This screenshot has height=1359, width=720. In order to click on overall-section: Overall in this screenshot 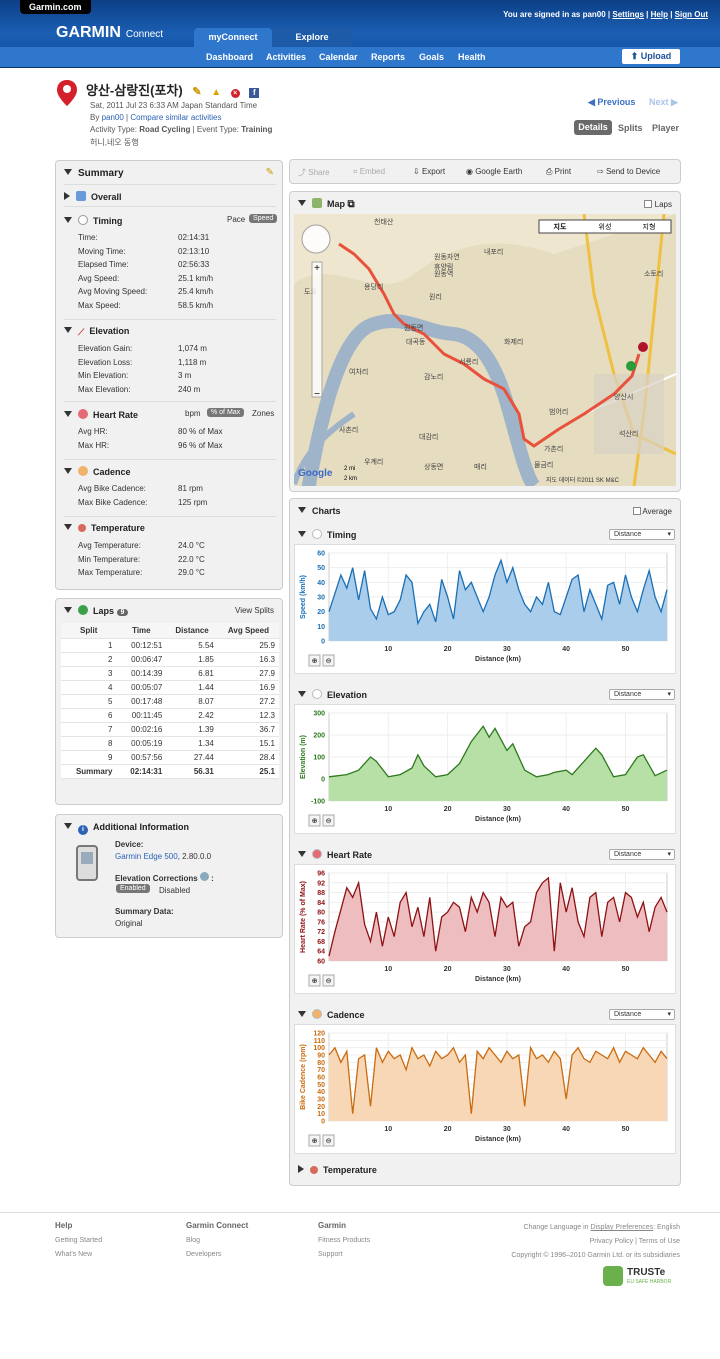, I will do `click(93, 196)`.